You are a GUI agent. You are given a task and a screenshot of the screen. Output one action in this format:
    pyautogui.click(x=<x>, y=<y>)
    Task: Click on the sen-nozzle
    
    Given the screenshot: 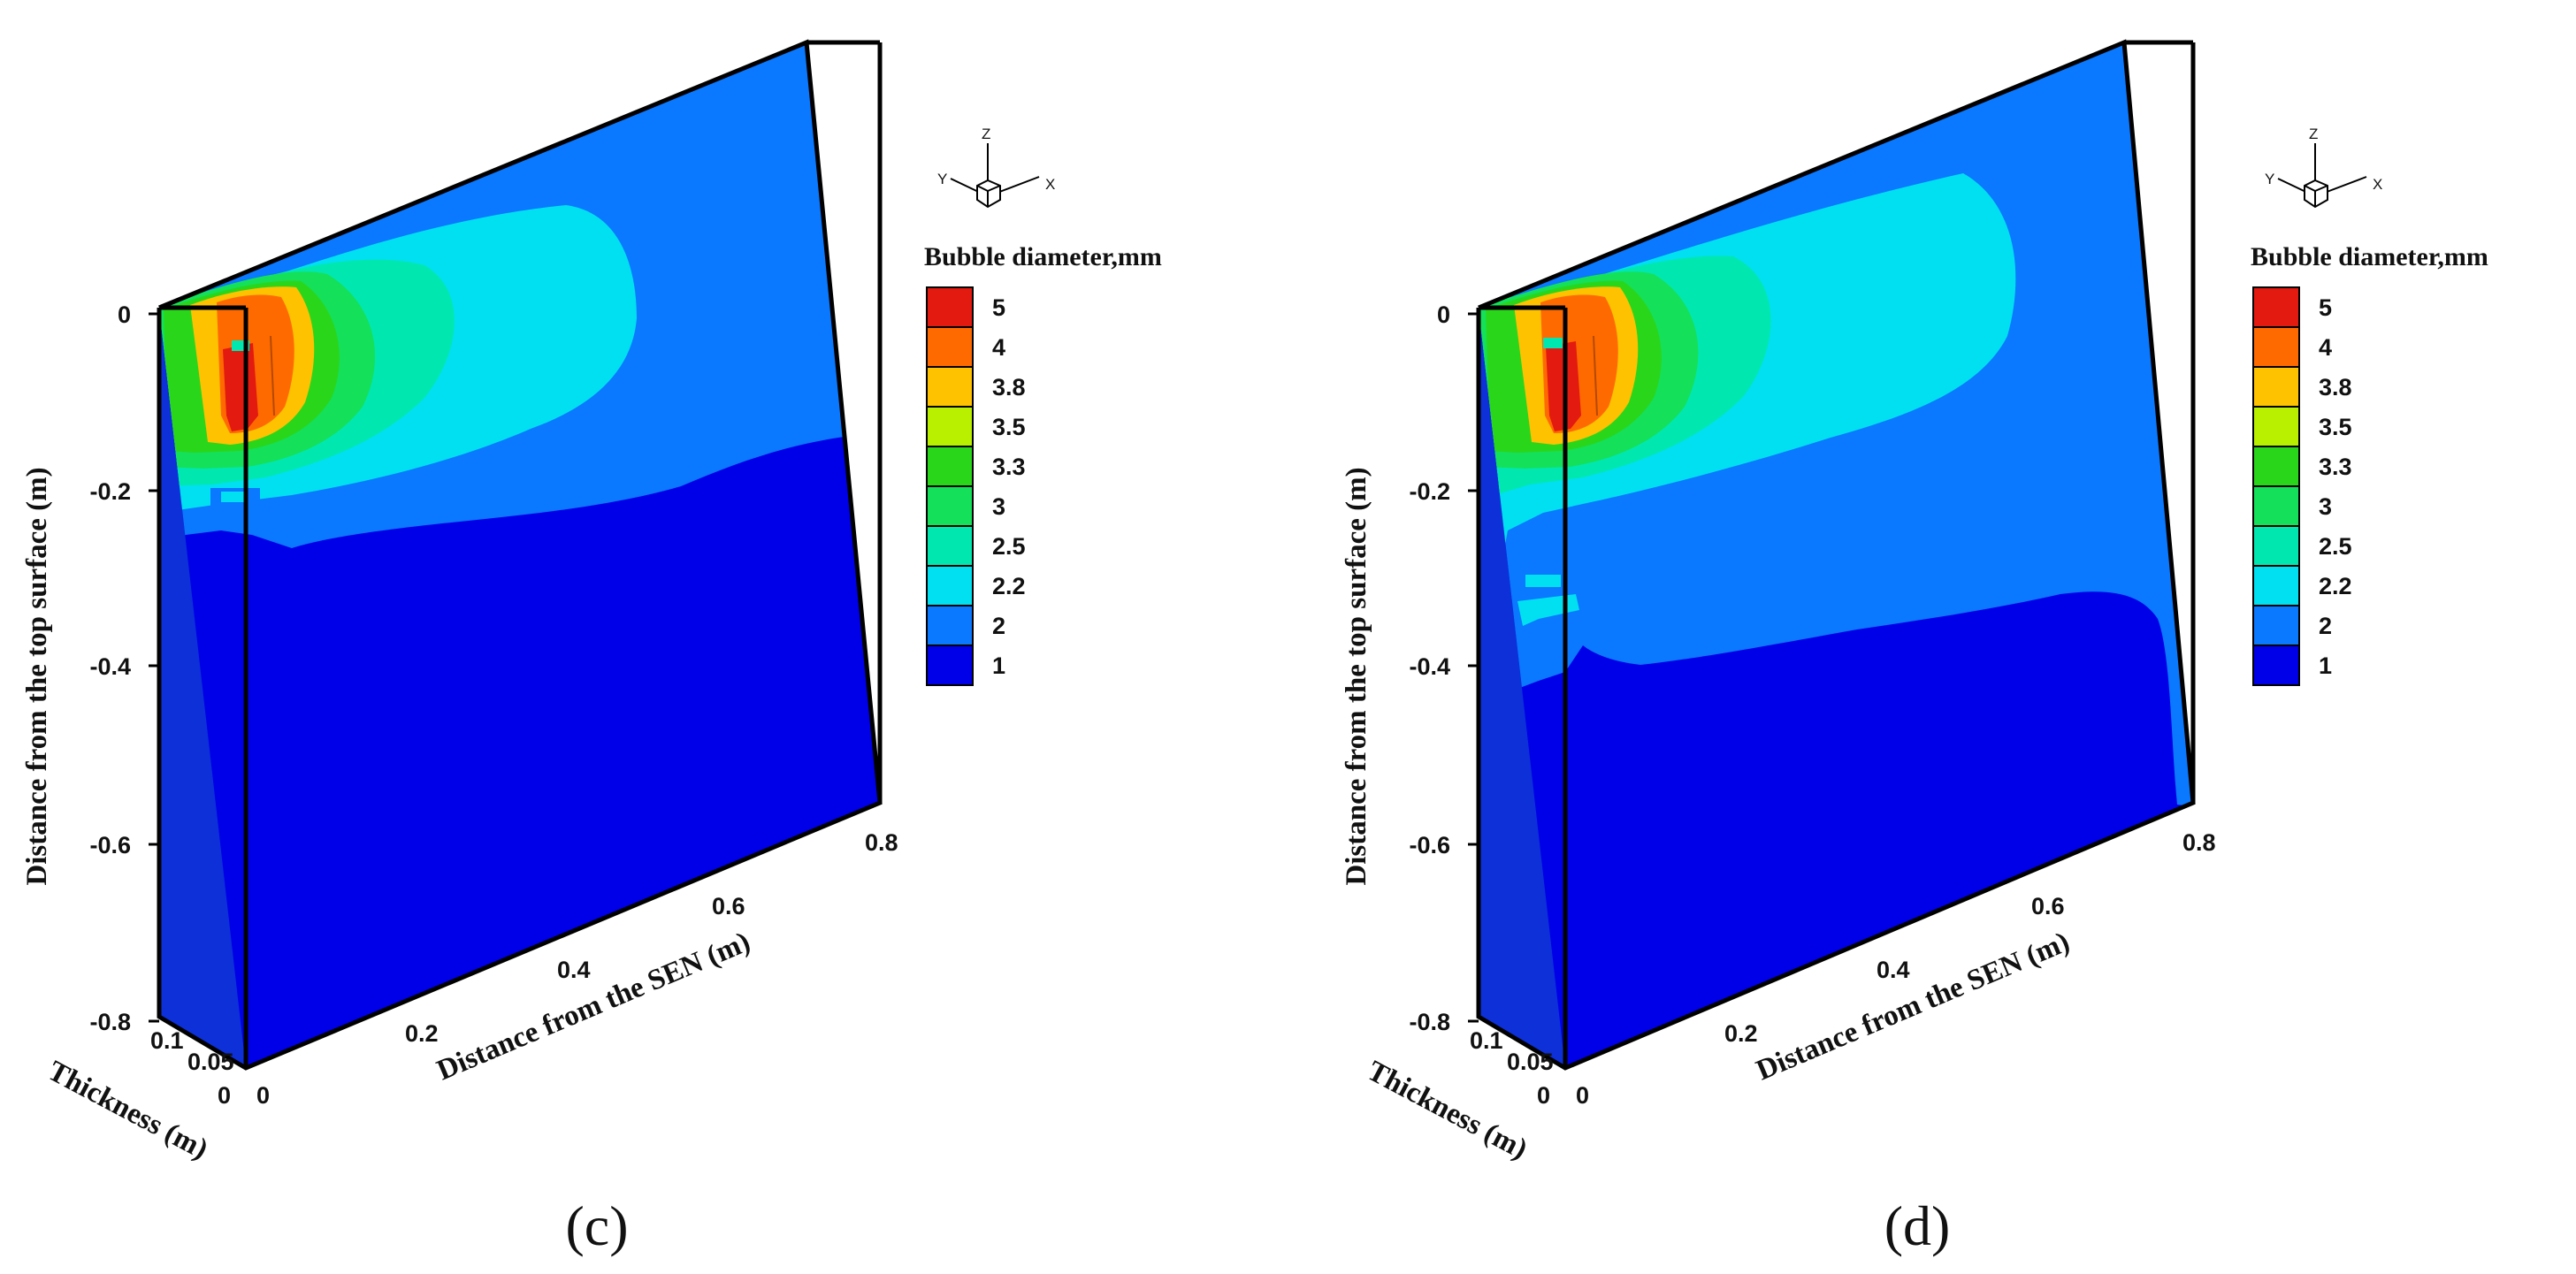 What is the action you would take?
    pyautogui.click(x=1553, y=343)
    